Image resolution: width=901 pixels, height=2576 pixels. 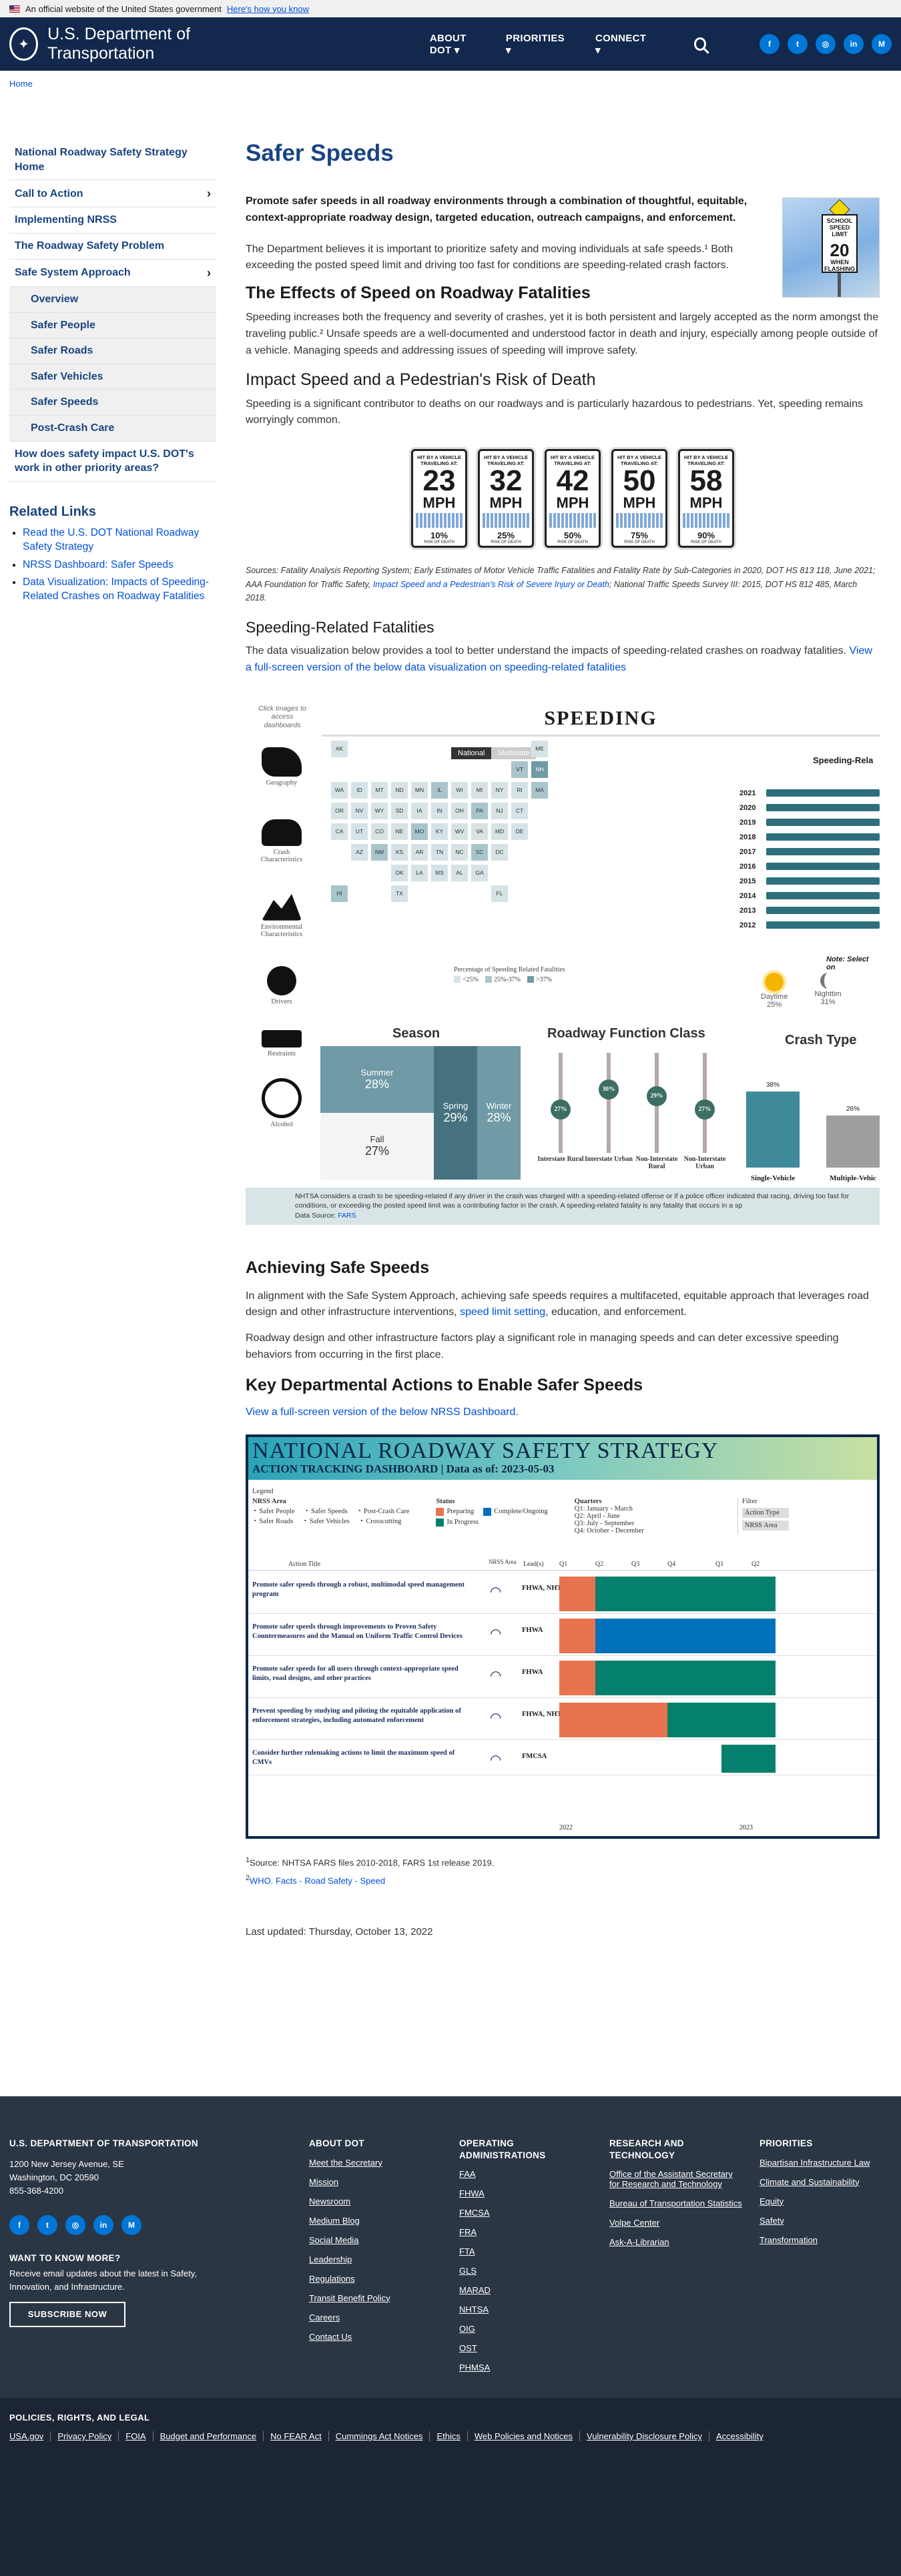 What do you see at coordinates (810, 2181) in the screenshot?
I see `footer-link: Climate and Sustainability` at bounding box center [810, 2181].